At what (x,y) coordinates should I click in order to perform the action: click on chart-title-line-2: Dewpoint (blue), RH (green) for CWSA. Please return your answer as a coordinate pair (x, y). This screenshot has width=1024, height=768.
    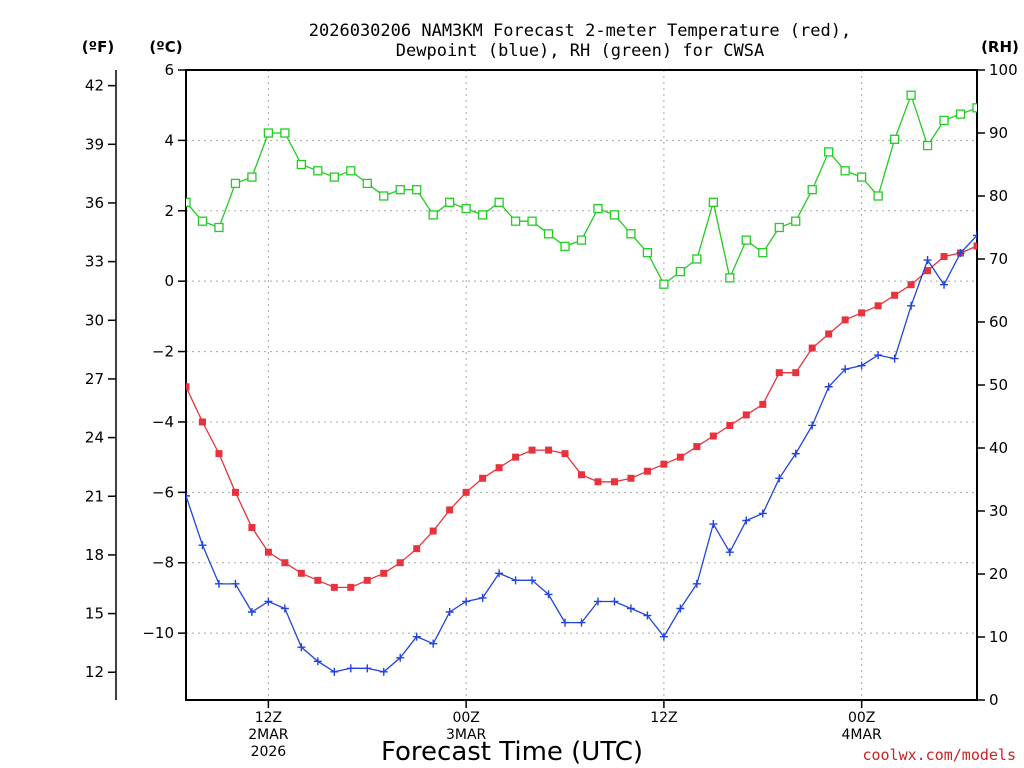
    Looking at the image, I should click on (580, 51).